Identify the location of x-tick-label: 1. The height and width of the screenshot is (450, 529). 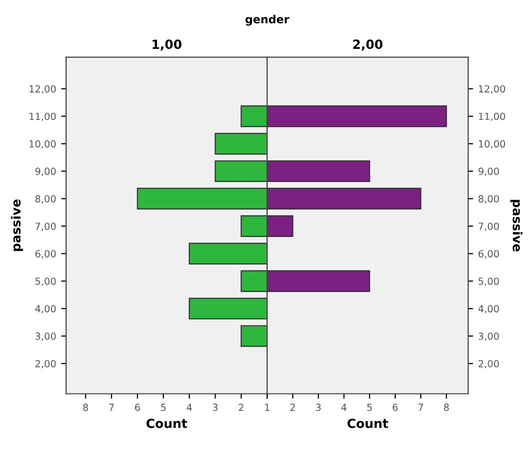
(267, 407).